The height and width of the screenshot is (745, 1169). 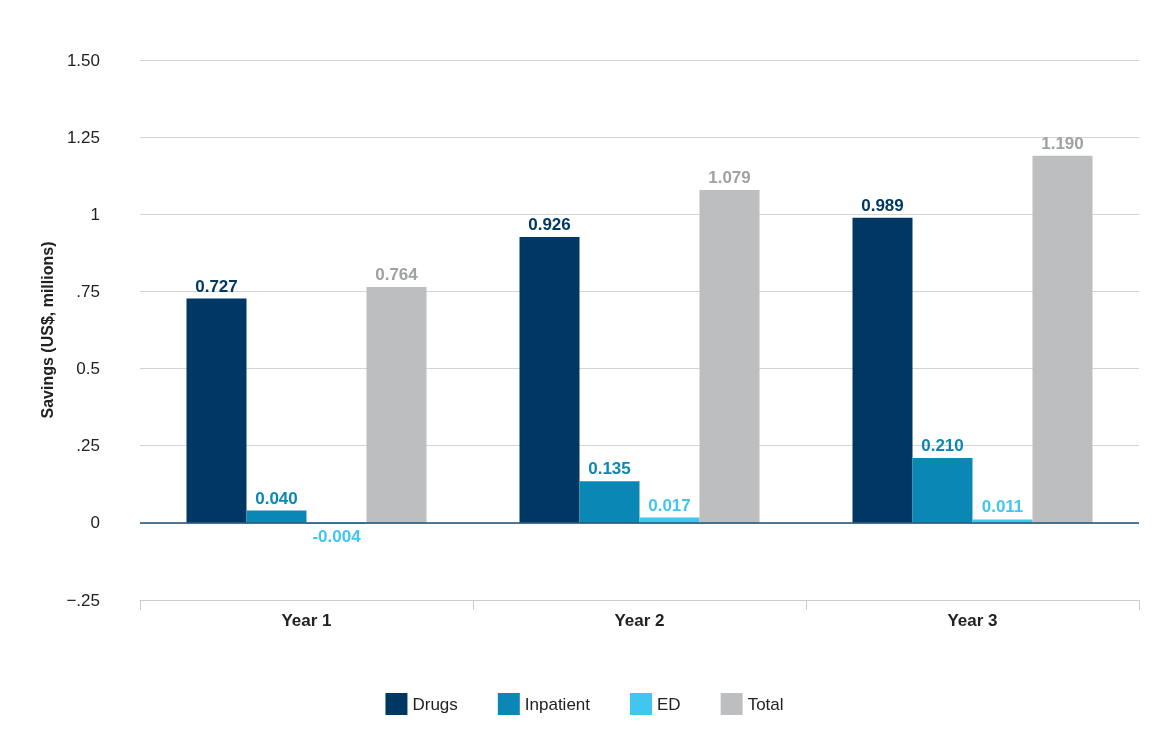 I want to click on y-tick-label: .75, so click(x=88, y=291).